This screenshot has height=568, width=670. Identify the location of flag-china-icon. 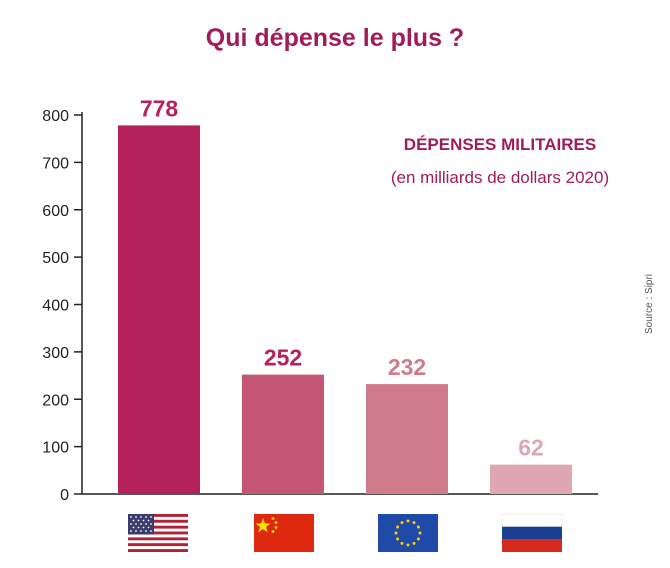
(284, 533).